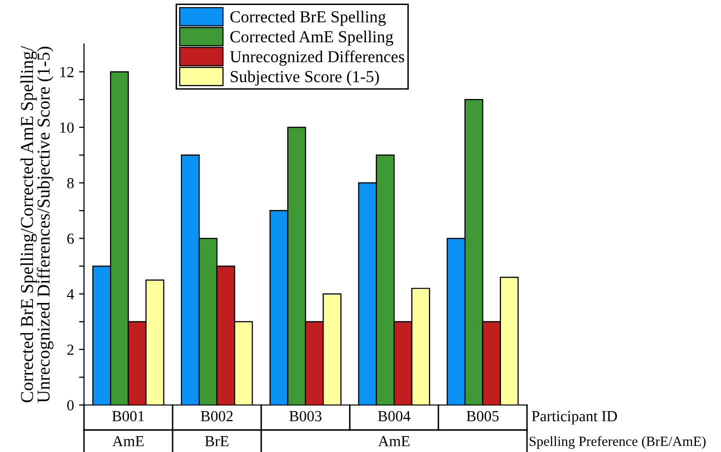 The height and width of the screenshot is (452, 721). What do you see at coordinates (70, 294) in the screenshot?
I see `y-tick-label: 4` at bounding box center [70, 294].